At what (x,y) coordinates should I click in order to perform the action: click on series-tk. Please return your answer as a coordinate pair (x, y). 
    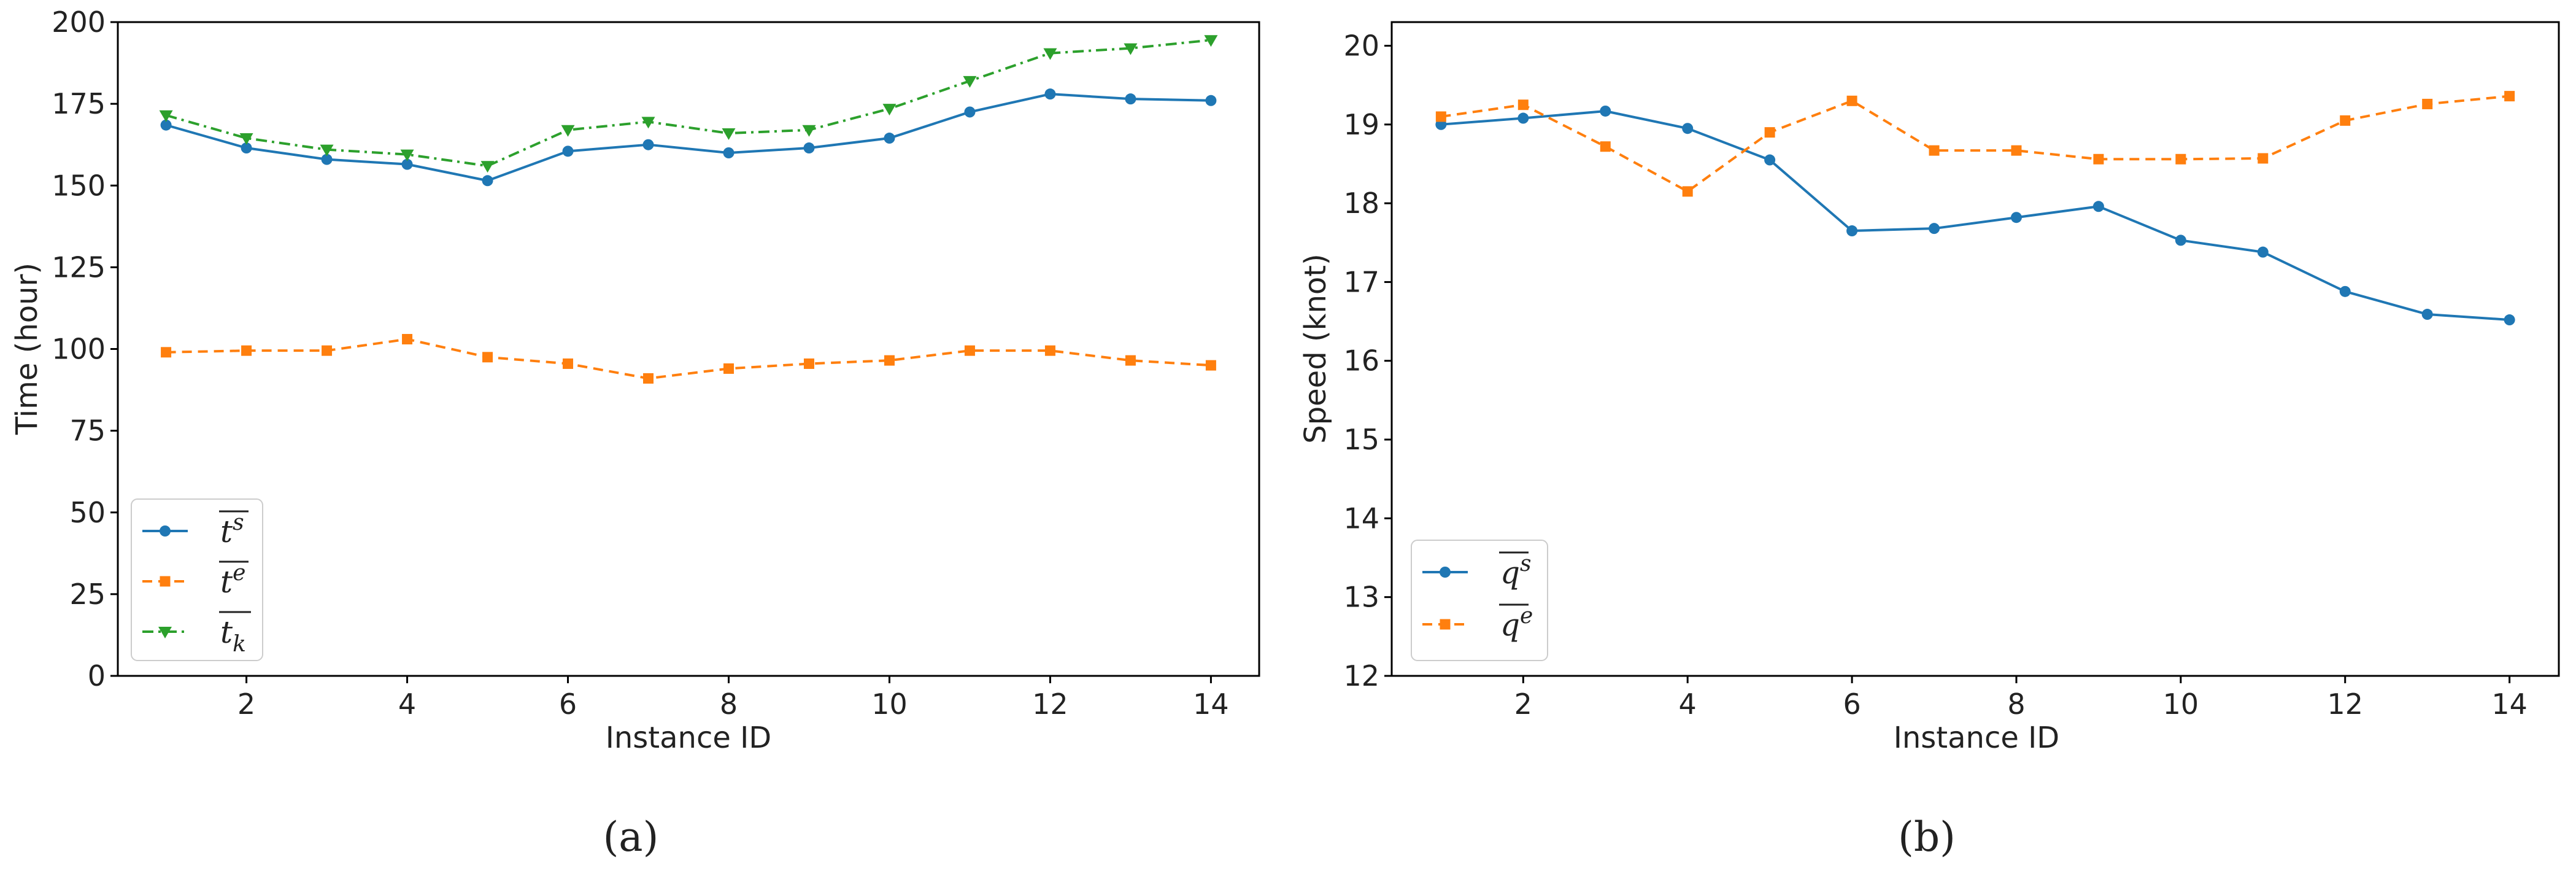
    Looking at the image, I should click on (688, 104).